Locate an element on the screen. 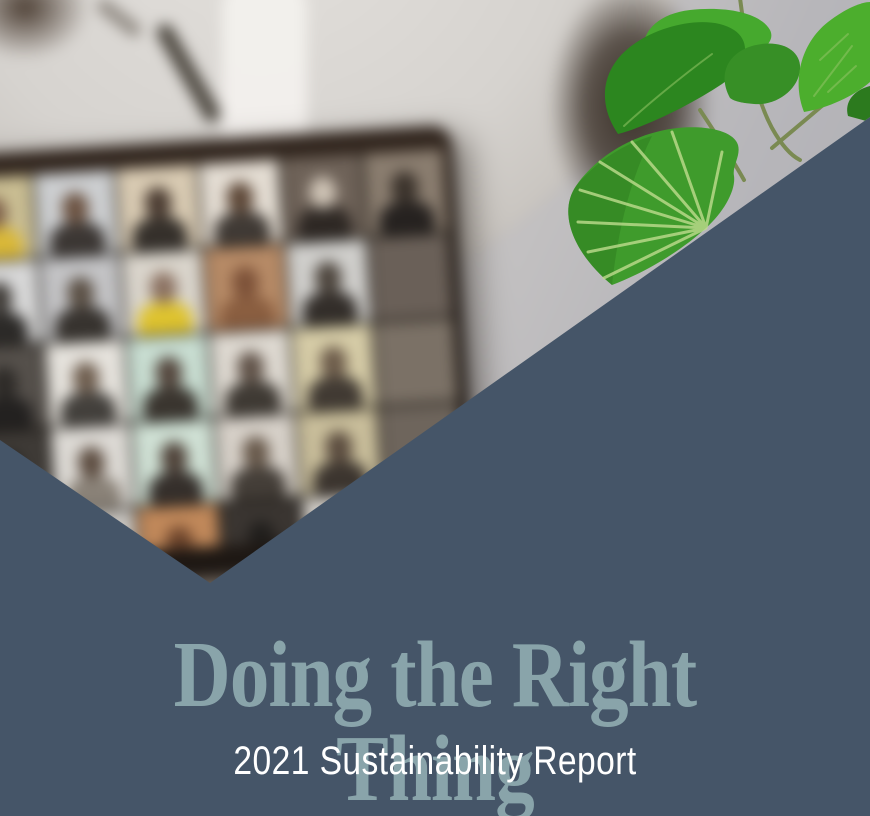 The height and width of the screenshot is (816, 870). plant is located at coordinates (719, 142).